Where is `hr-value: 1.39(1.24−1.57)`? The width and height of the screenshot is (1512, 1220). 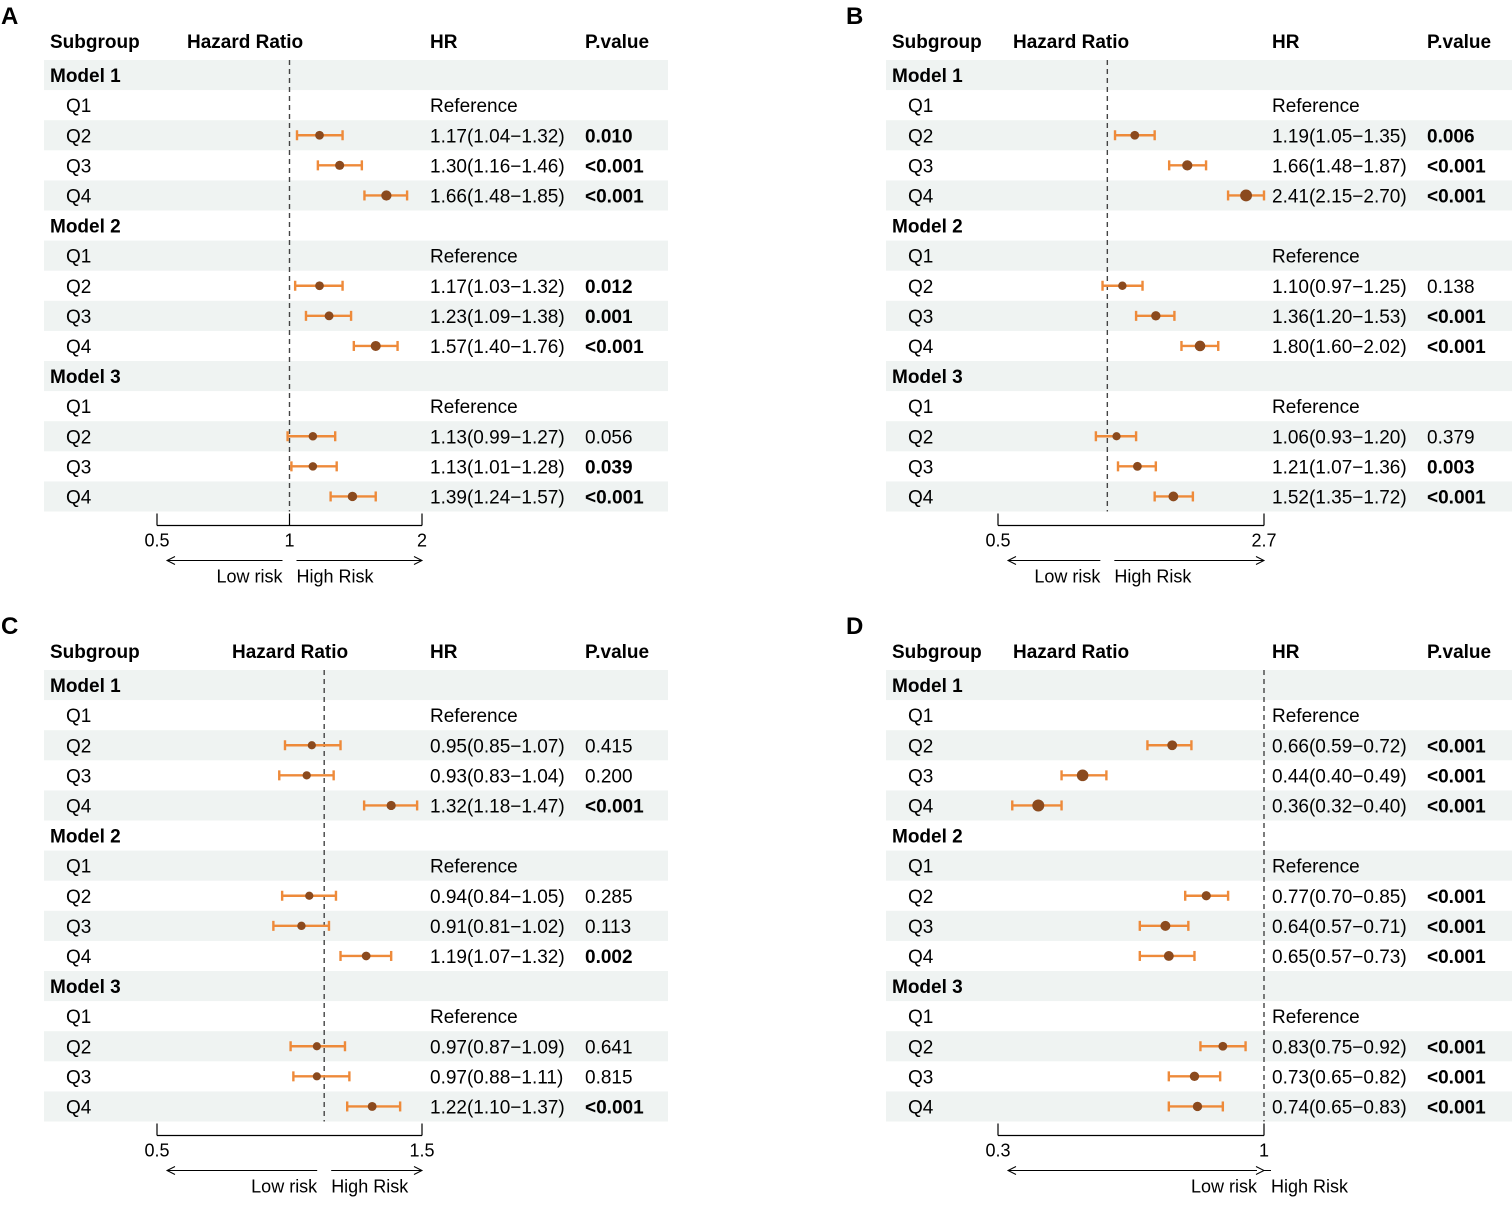 hr-value: 1.39(1.24−1.57) is located at coordinates (497, 497).